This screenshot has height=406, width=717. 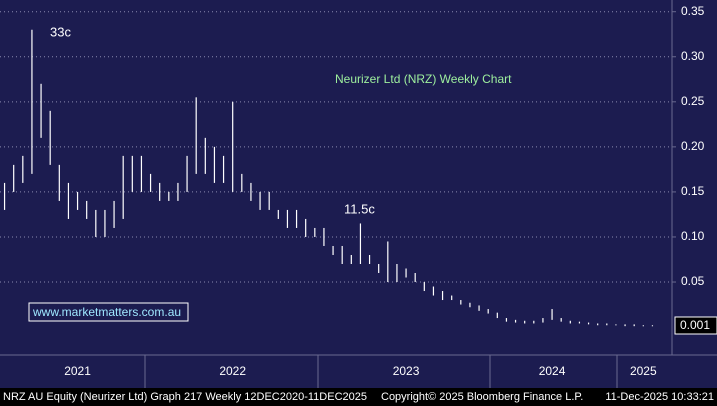 What do you see at coordinates (406, 371) in the screenshot?
I see `x-tick-label: 2023` at bounding box center [406, 371].